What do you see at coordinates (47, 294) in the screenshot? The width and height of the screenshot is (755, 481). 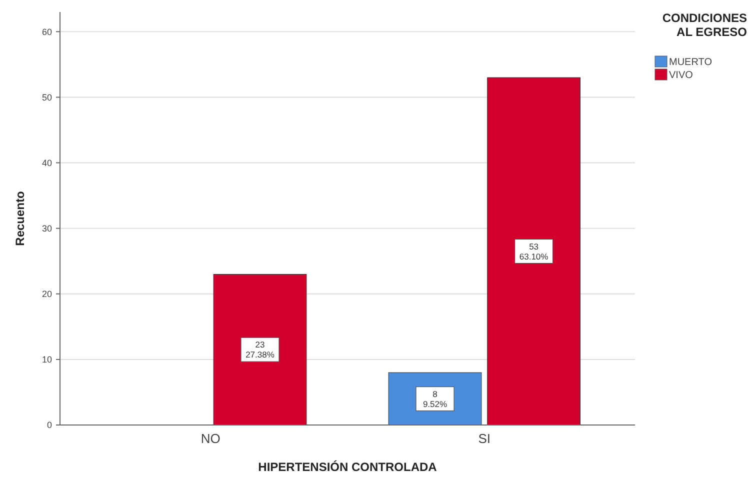 I see `y-tick-label: 20` at bounding box center [47, 294].